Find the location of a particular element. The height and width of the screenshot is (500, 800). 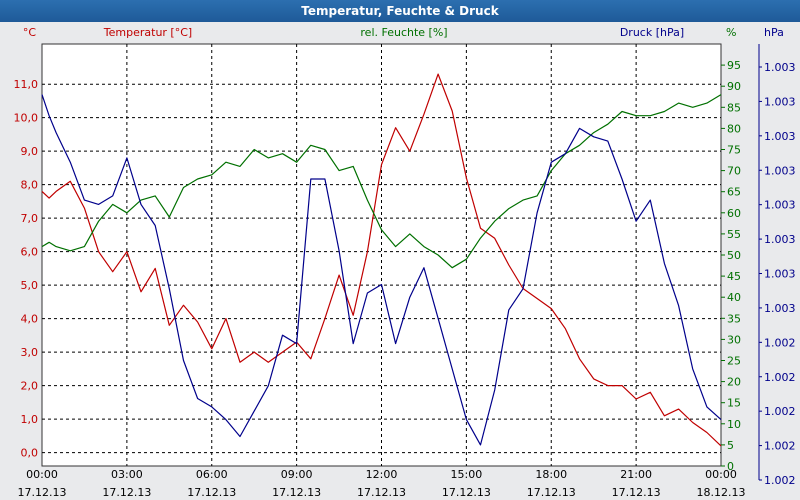

temperature-axis: 0,0 1,0 2,0 3,0 4,0 5,0 6,0 7,0 8,0 9,0 10,0 11,0 is located at coordinates (26, 268).